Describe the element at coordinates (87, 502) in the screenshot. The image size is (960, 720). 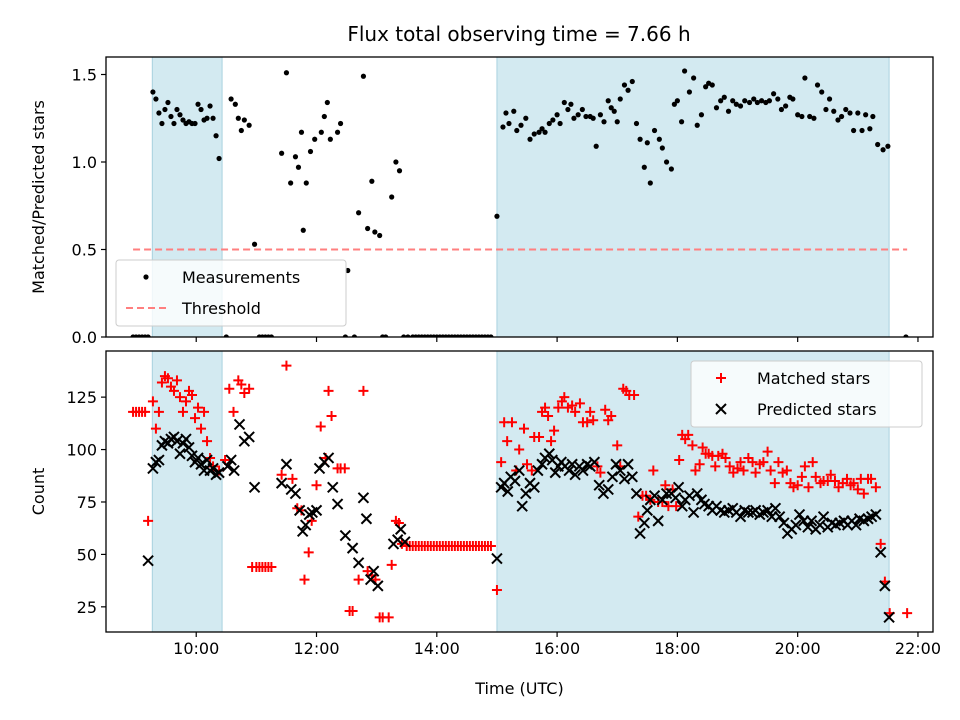
I see `y-tick-label-2: 75` at that location.